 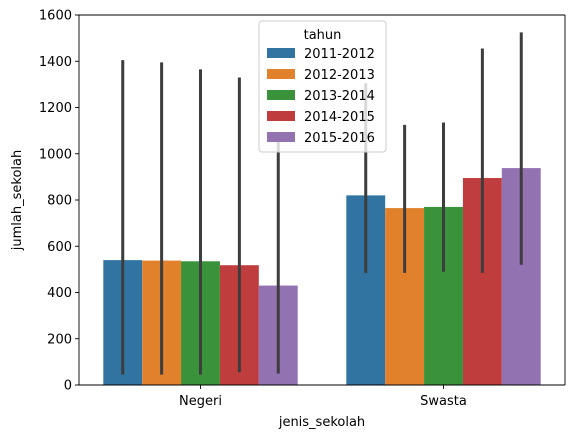 What do you see at coordinates (281, 95) in the screenshot?
I see `legend-swatch-2013-2014` at bounding box center [281, 95].